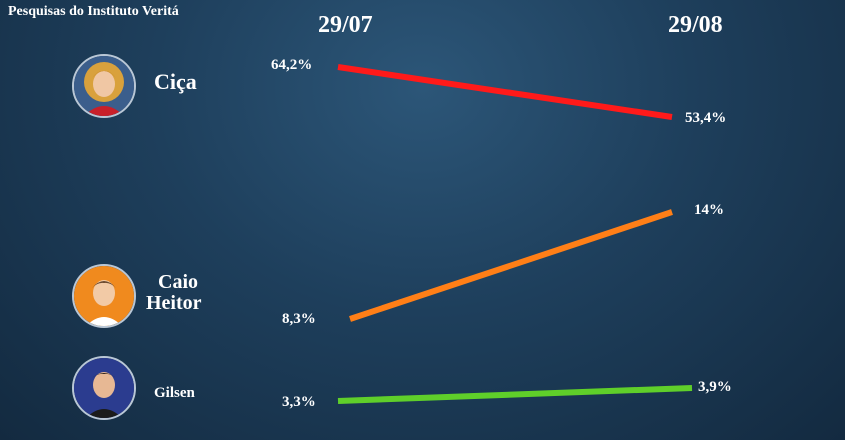 The width and height of the screenshot is (845, 440). Describe the element at coordinates (695, 25) in the screenshot. I see `date-label-end: 29/08` at that location.